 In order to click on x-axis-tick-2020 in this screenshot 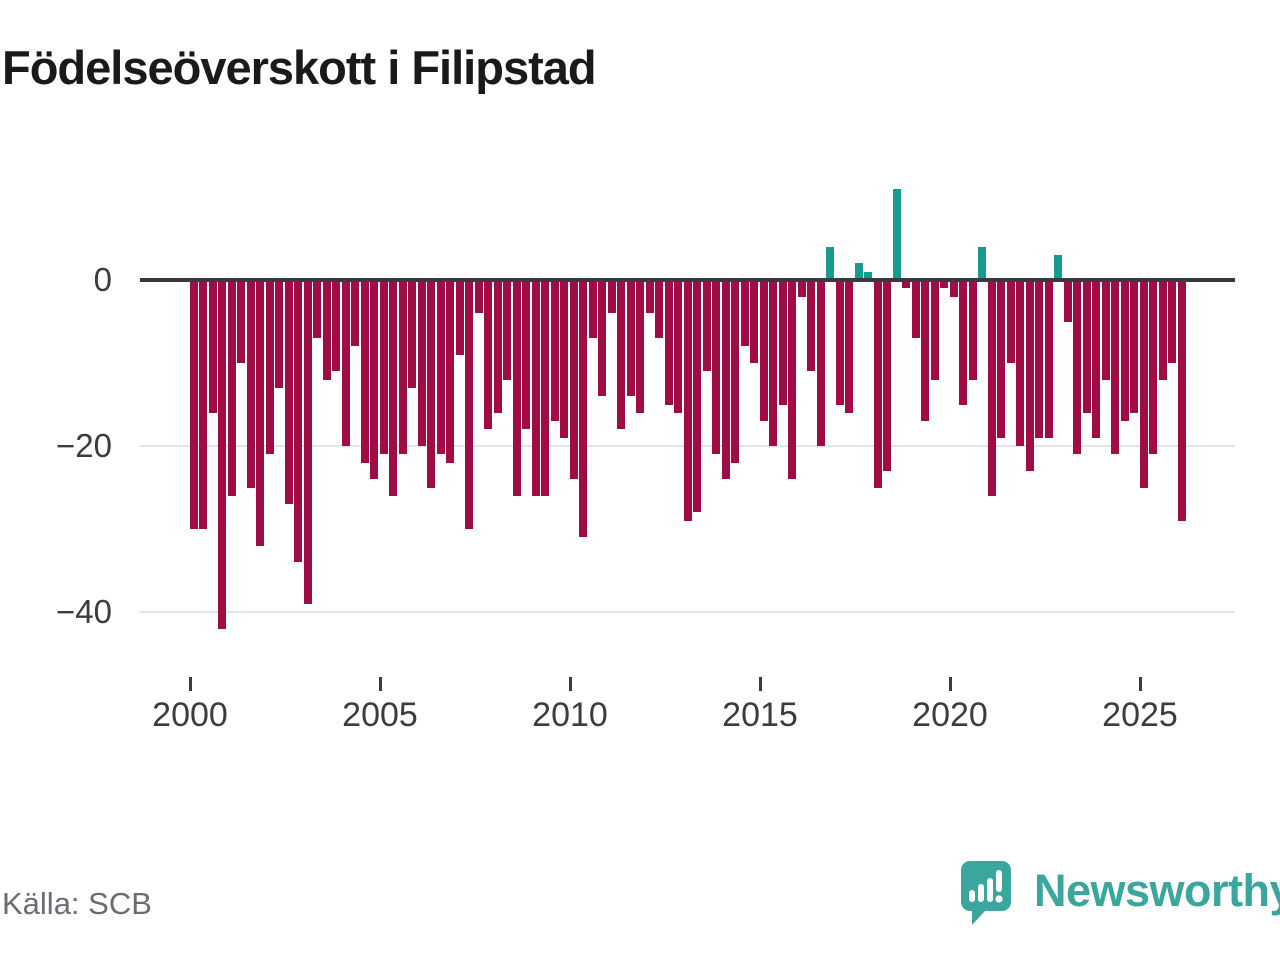, I will do `click(950, 684)`.